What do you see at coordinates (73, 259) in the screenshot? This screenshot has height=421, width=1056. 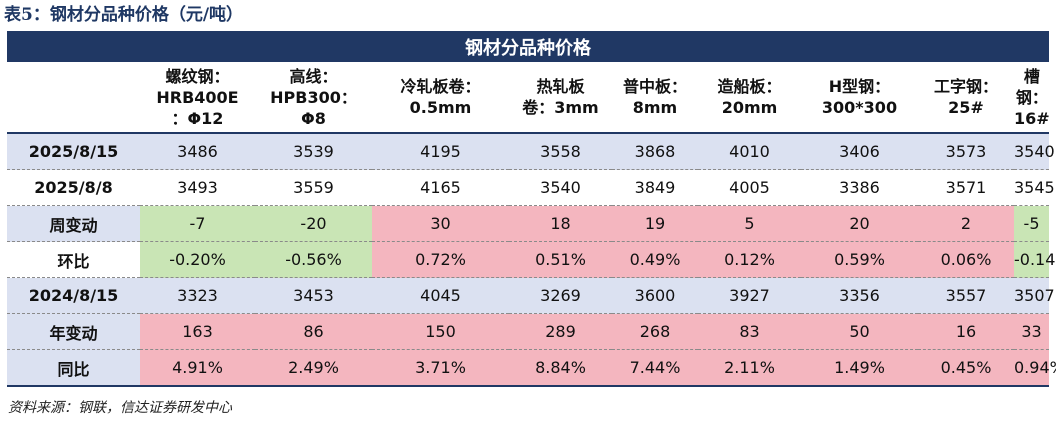 I see `row-label: 环比` at bounding box center [73, 259].